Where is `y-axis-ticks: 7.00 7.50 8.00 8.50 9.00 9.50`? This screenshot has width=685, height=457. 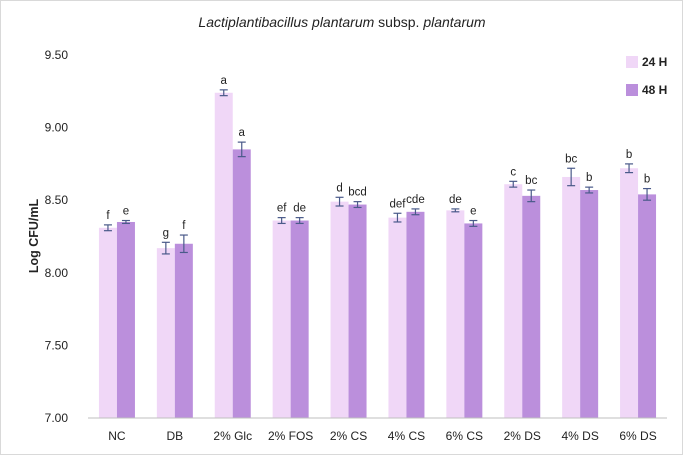 y-axis-ticks: 7.00 7.50 8.00 8.50 9.00 9.50 is located at coordinates (57, 236).